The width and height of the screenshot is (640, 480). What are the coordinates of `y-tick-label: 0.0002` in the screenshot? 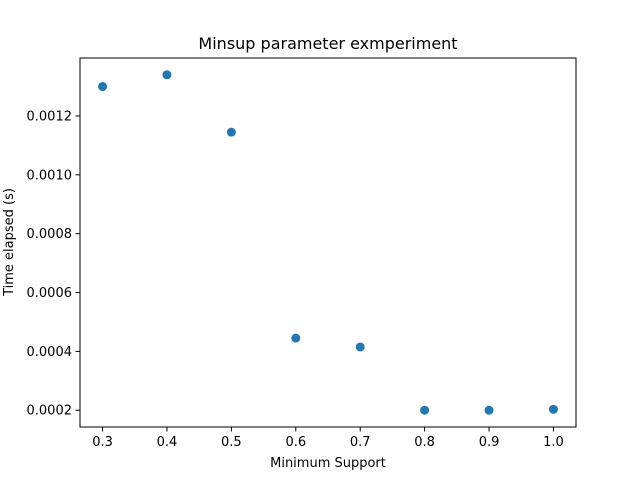 It's located at (50, 411).